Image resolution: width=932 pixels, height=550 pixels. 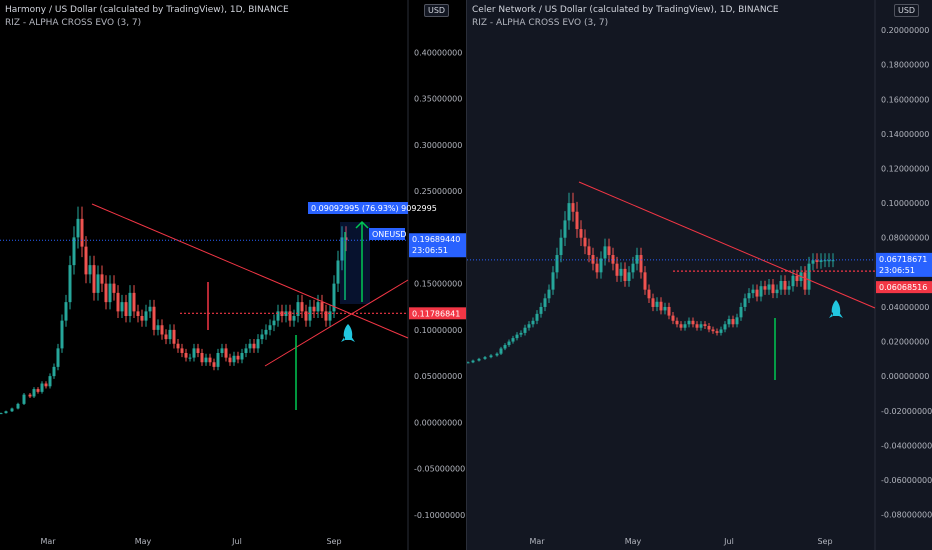 What do you see at coordinates (438, 145) in the screenshot?
I see `y-tick-label: 0.30000000` at bounding box center [438, 145].